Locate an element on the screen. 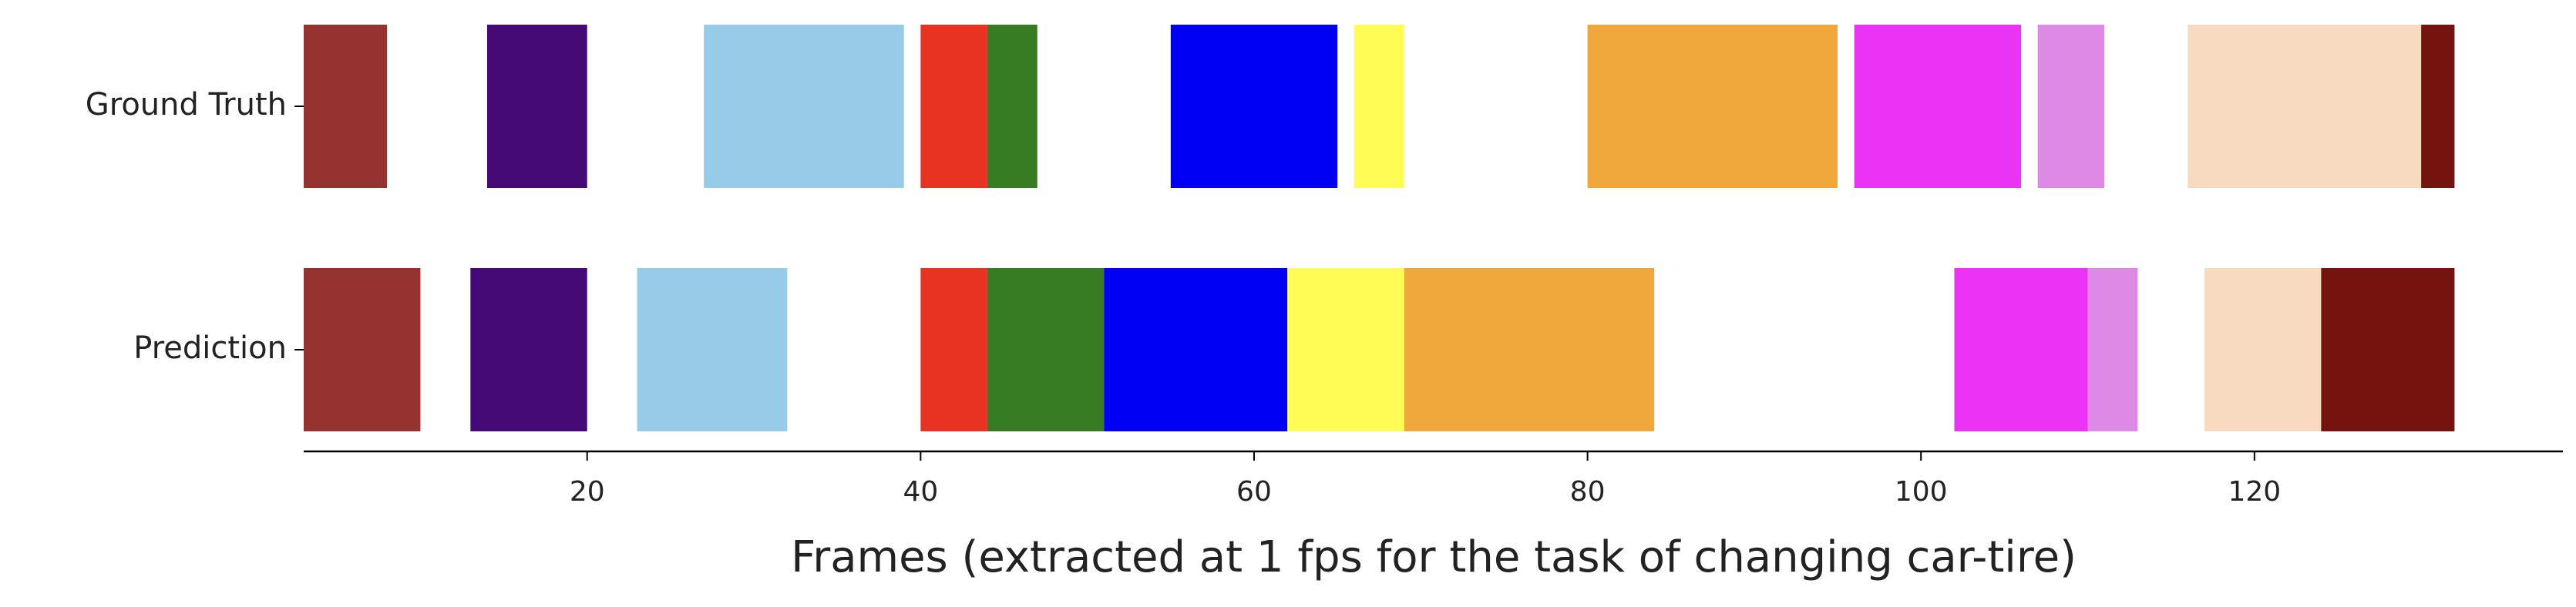  x-tick-label: 60 is located at coordinates (1254, 492).